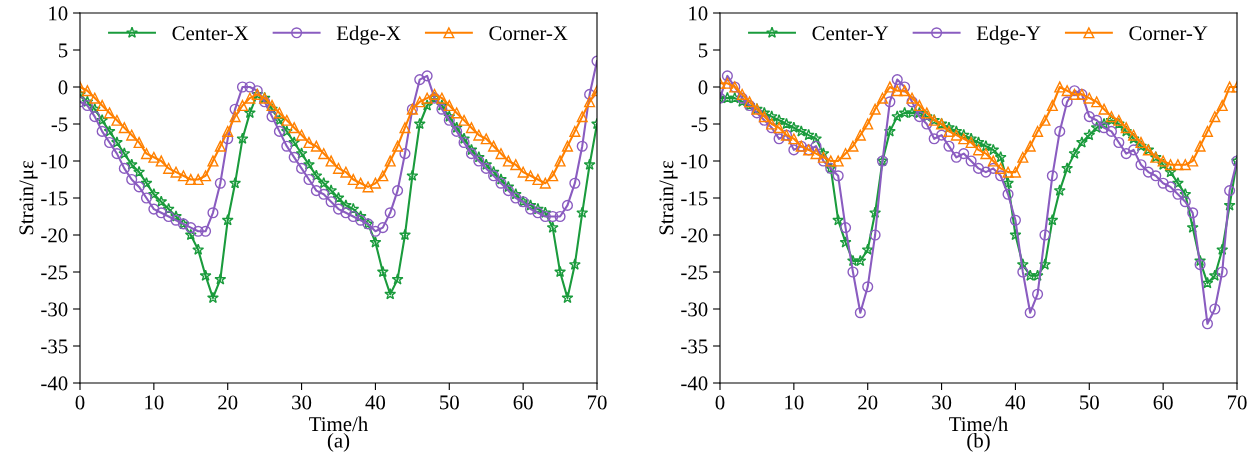 The image size is (1248, 457). Describe the element at coordinates (850, 33) in the screenshot. I see `legend-label: Center-Y` at that location.